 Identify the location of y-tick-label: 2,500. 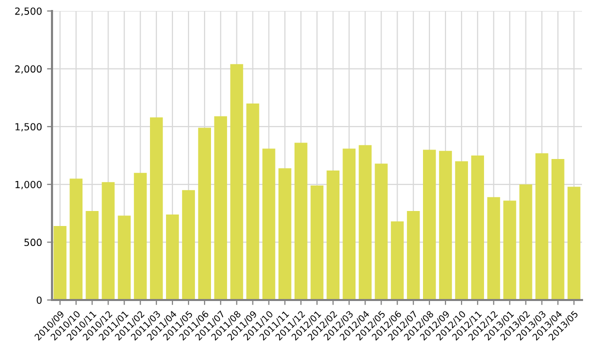
(28, 11).